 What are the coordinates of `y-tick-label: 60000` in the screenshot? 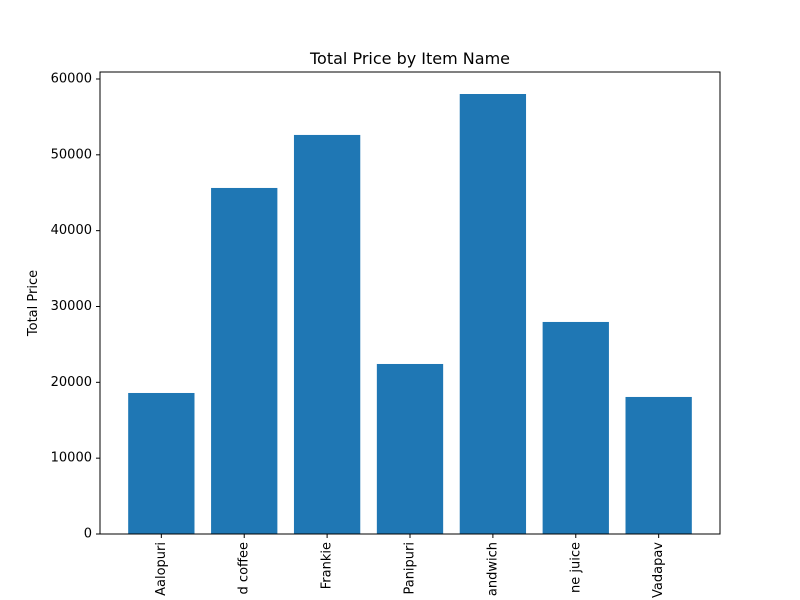 It's located at (71, 78).